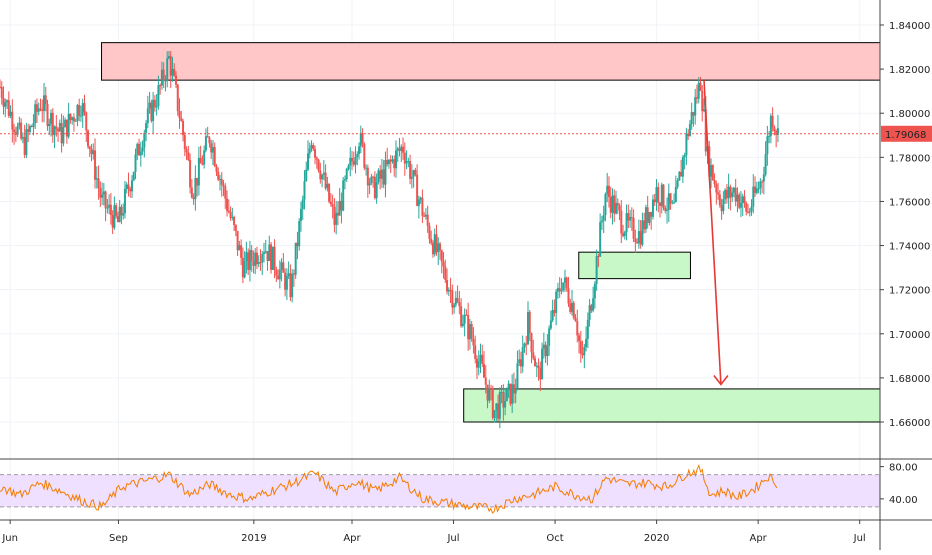 Image resolution: width=932 pixels, height=555 pixels. Describe the element at coordinates (859, 538) in the screenshot. I see `time-tick-label: Jul` at that location.